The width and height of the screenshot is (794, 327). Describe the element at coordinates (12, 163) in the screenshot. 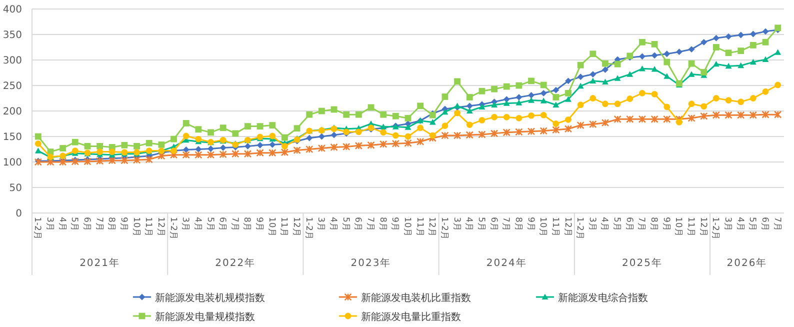

I see `y-tick-label: 100` at that location.